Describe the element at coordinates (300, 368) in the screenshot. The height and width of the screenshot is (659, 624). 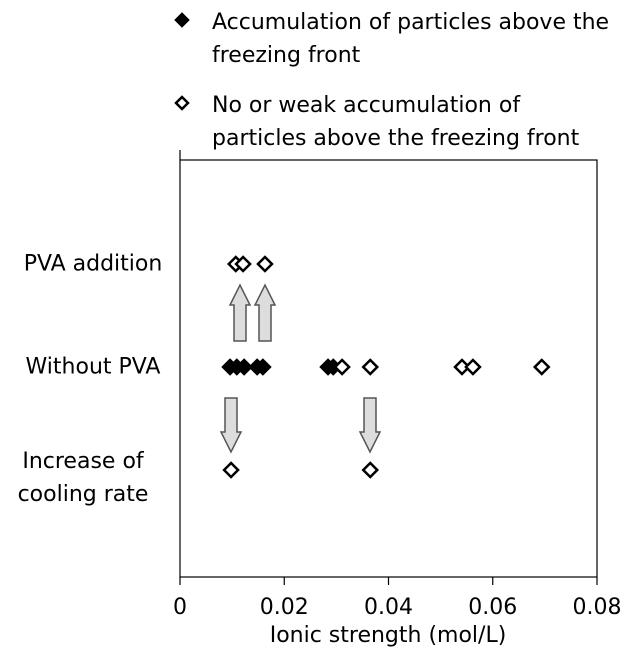
I see `arrows` at that location.